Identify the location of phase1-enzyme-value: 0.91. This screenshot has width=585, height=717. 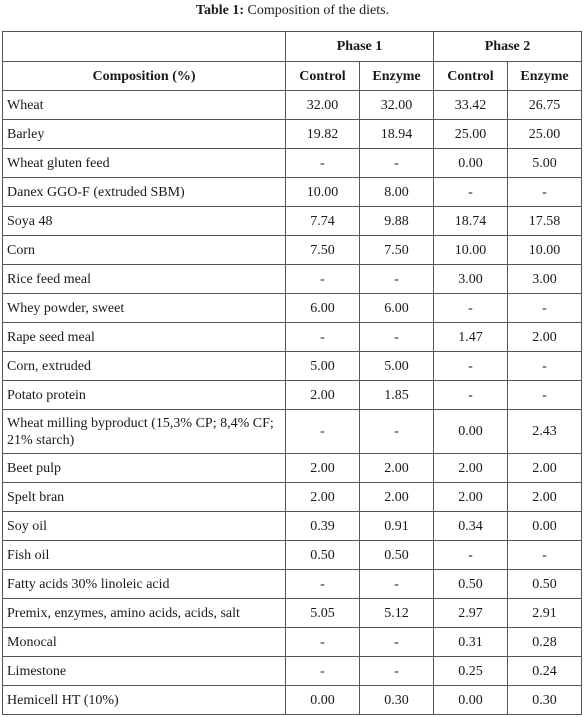
(396, 526).